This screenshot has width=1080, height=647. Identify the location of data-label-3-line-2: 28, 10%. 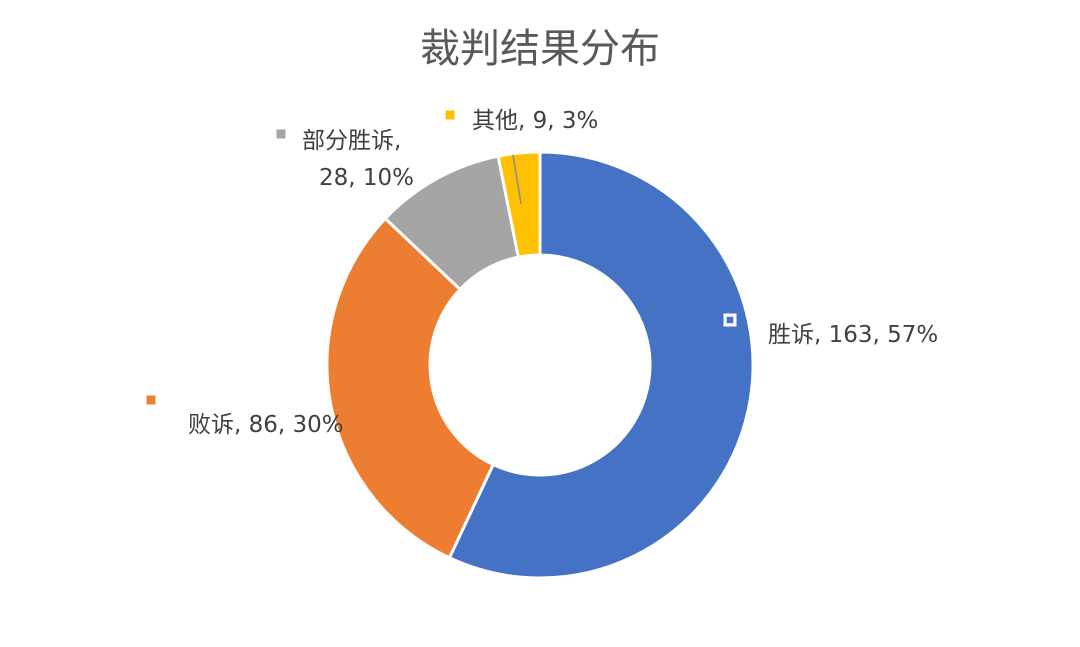
(366, 178).